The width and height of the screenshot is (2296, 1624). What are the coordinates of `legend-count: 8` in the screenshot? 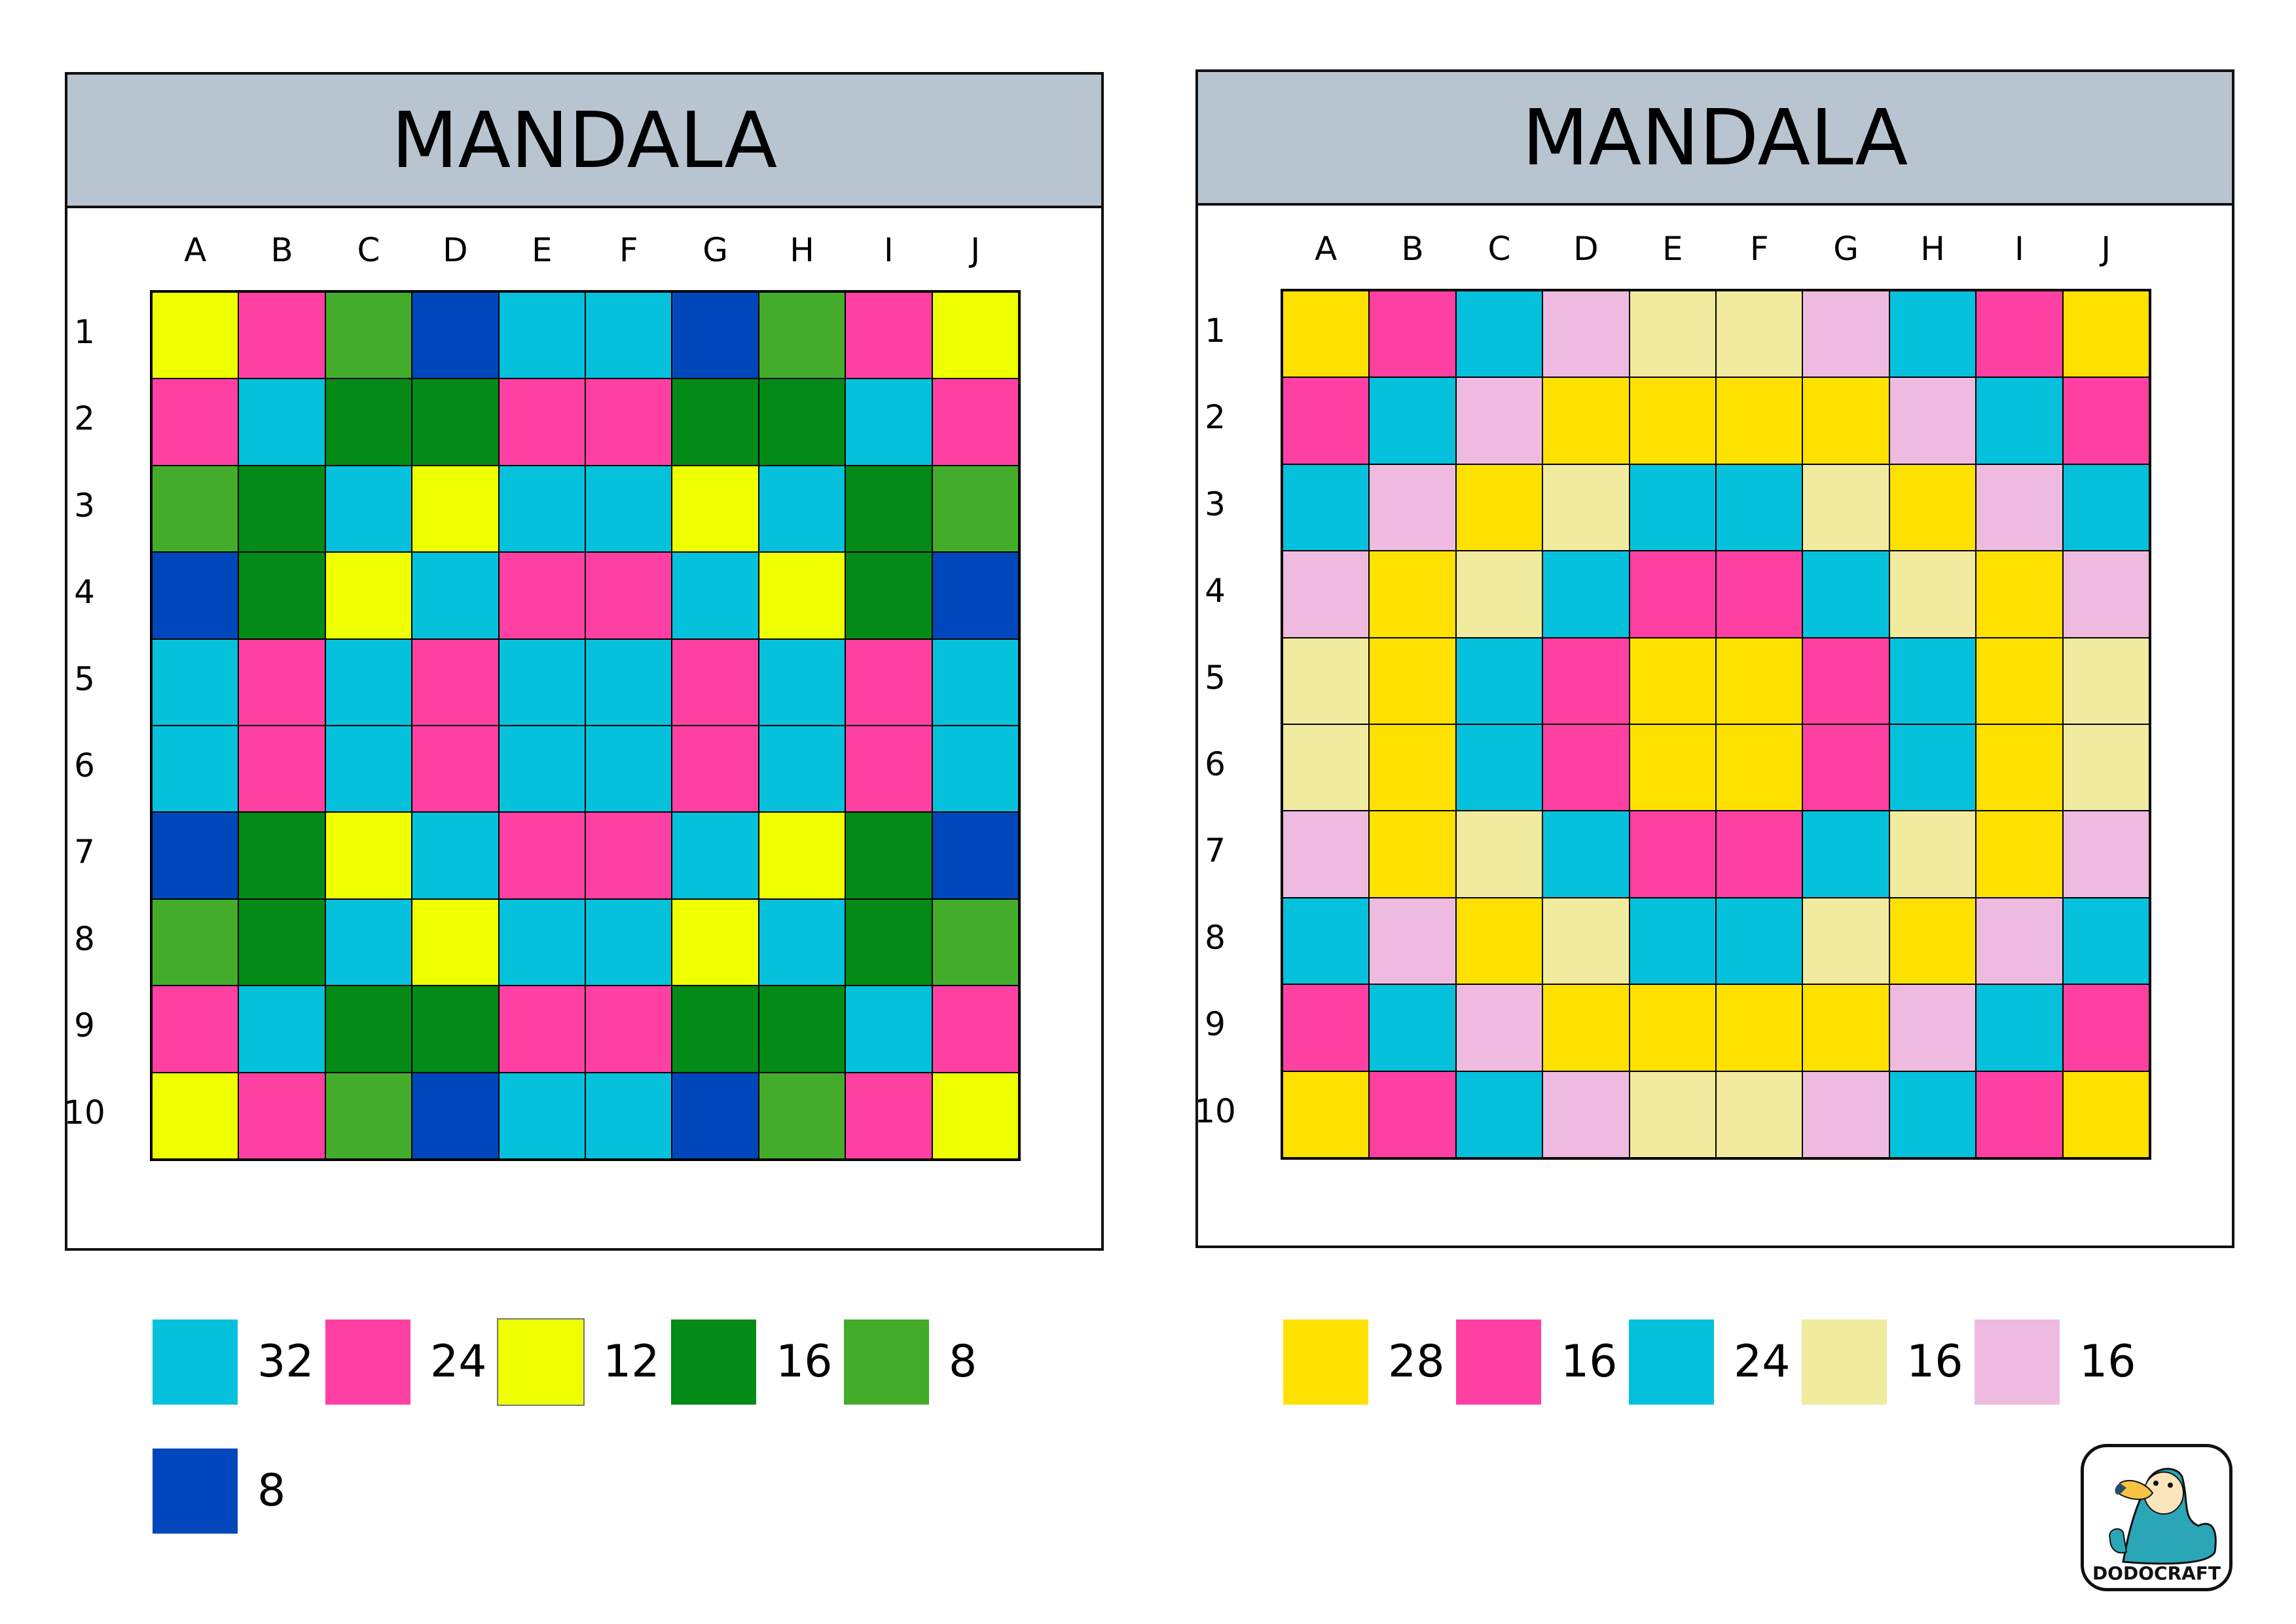 It's located at (963, 1362).